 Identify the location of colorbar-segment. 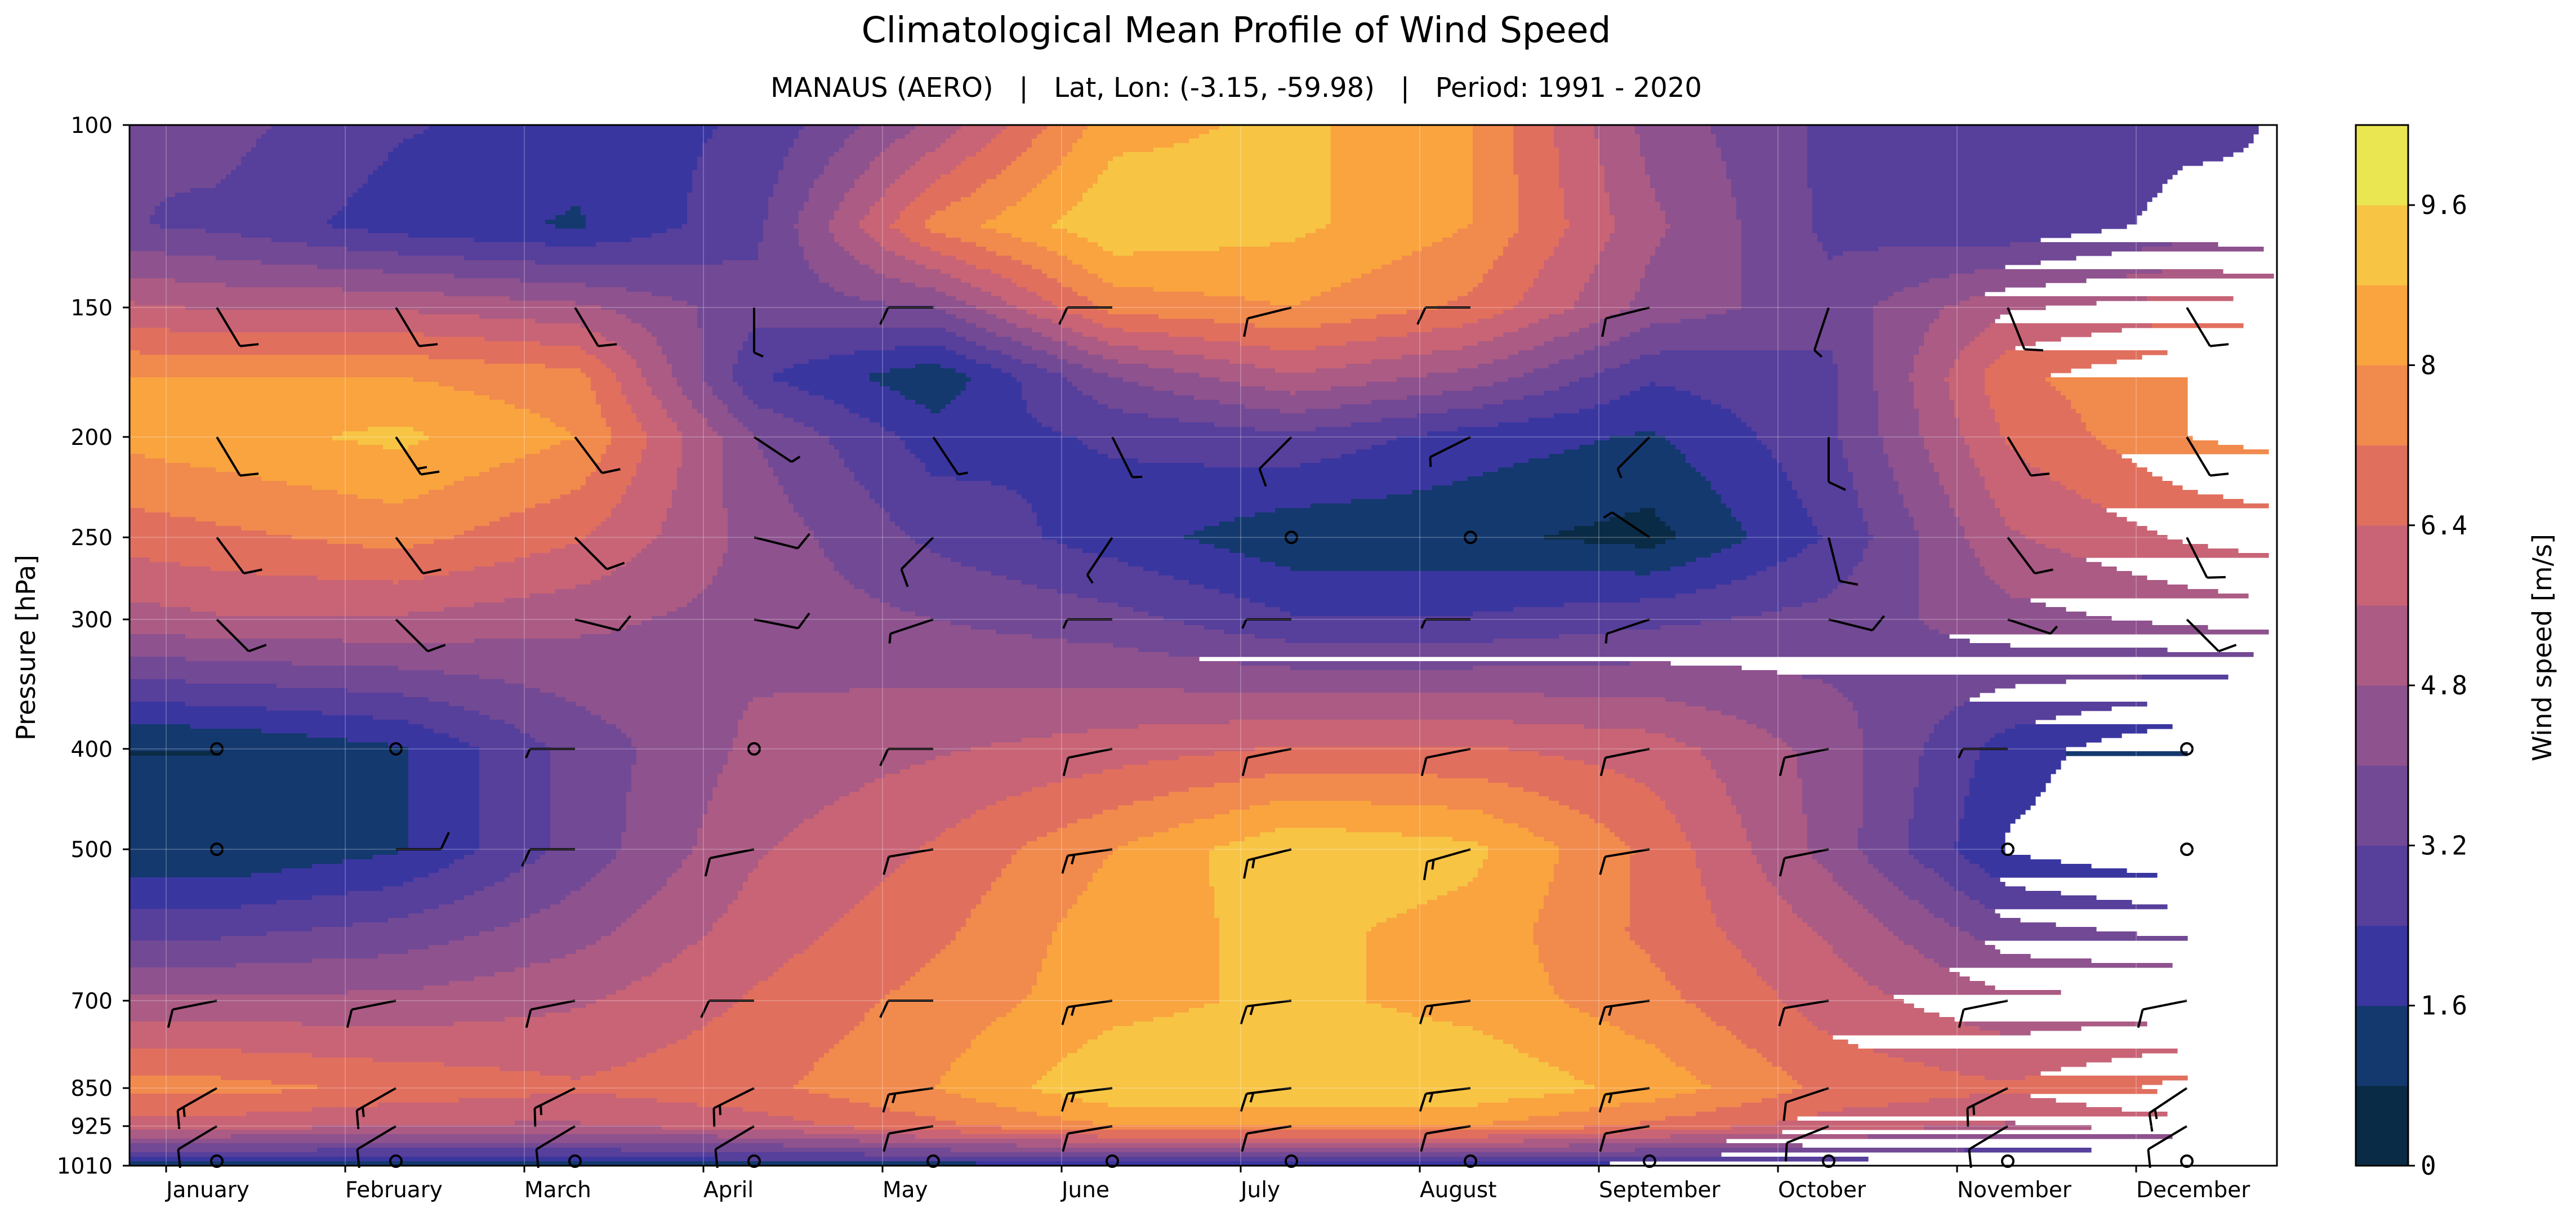
(2382, 1125).